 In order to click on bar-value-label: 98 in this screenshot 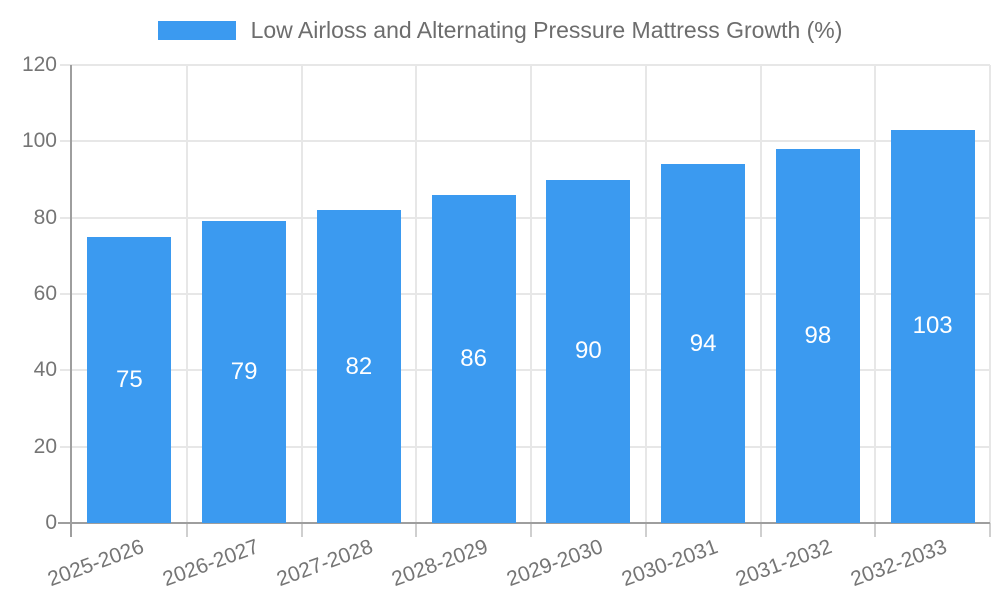, I will do `click(818, 335)`.